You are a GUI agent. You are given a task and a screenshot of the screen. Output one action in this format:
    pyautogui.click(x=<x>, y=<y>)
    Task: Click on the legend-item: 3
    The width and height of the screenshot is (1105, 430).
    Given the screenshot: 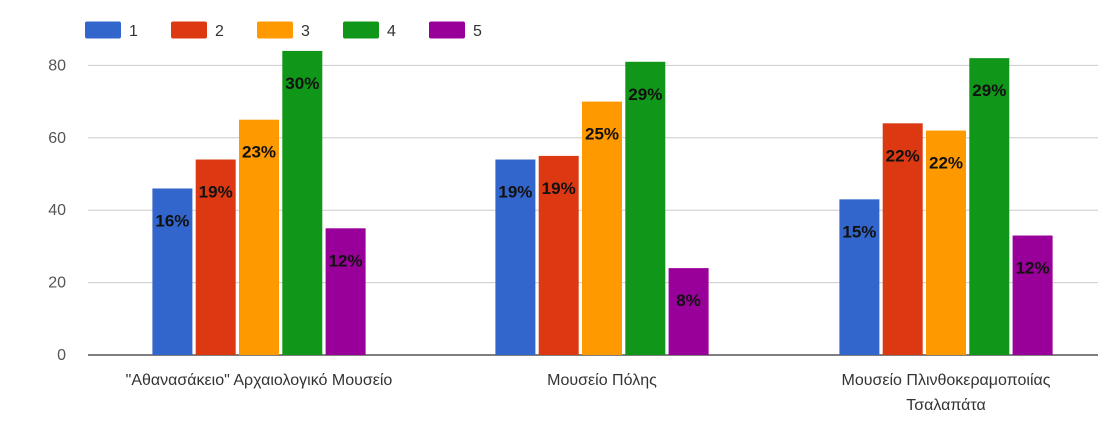 What is the action you would take?
    pyautogui.click(x=283, y=31)
    